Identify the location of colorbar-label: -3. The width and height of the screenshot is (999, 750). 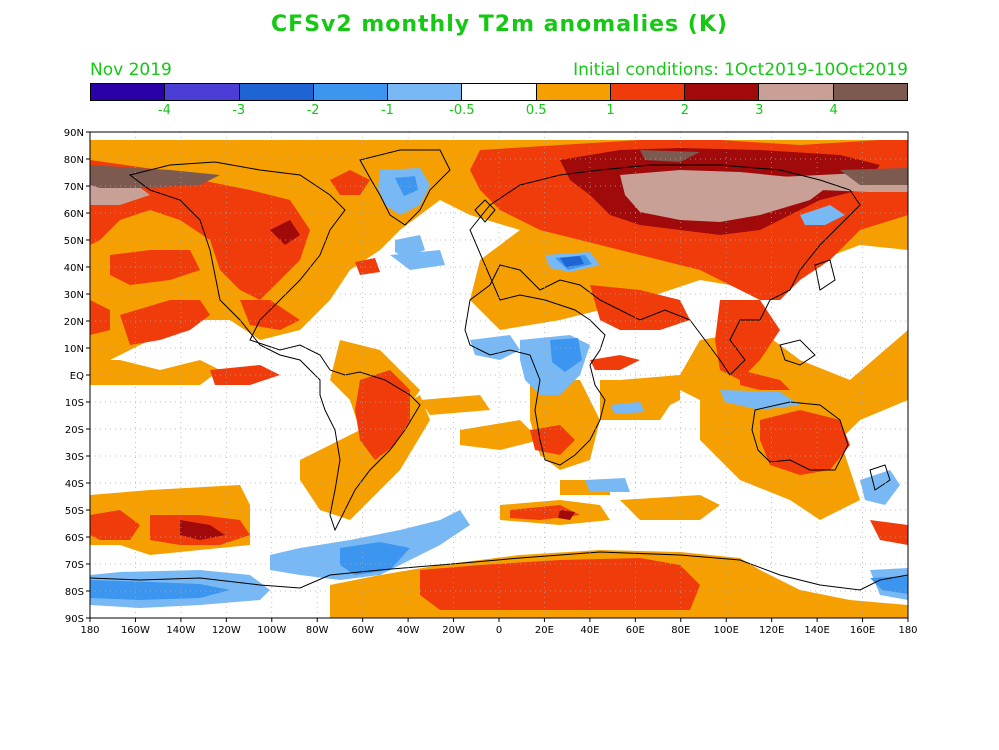
(239, 110).